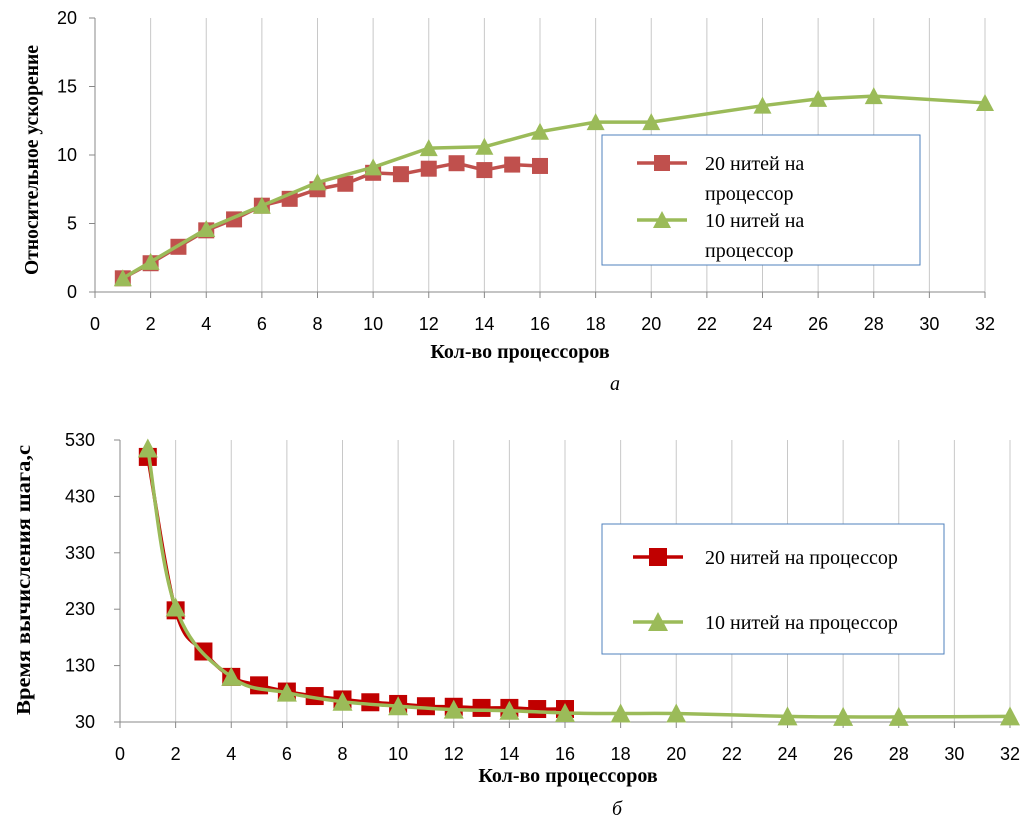  I want to click on chart-b-x-axis-title: Кол-во процессоров, so click(567, 776).